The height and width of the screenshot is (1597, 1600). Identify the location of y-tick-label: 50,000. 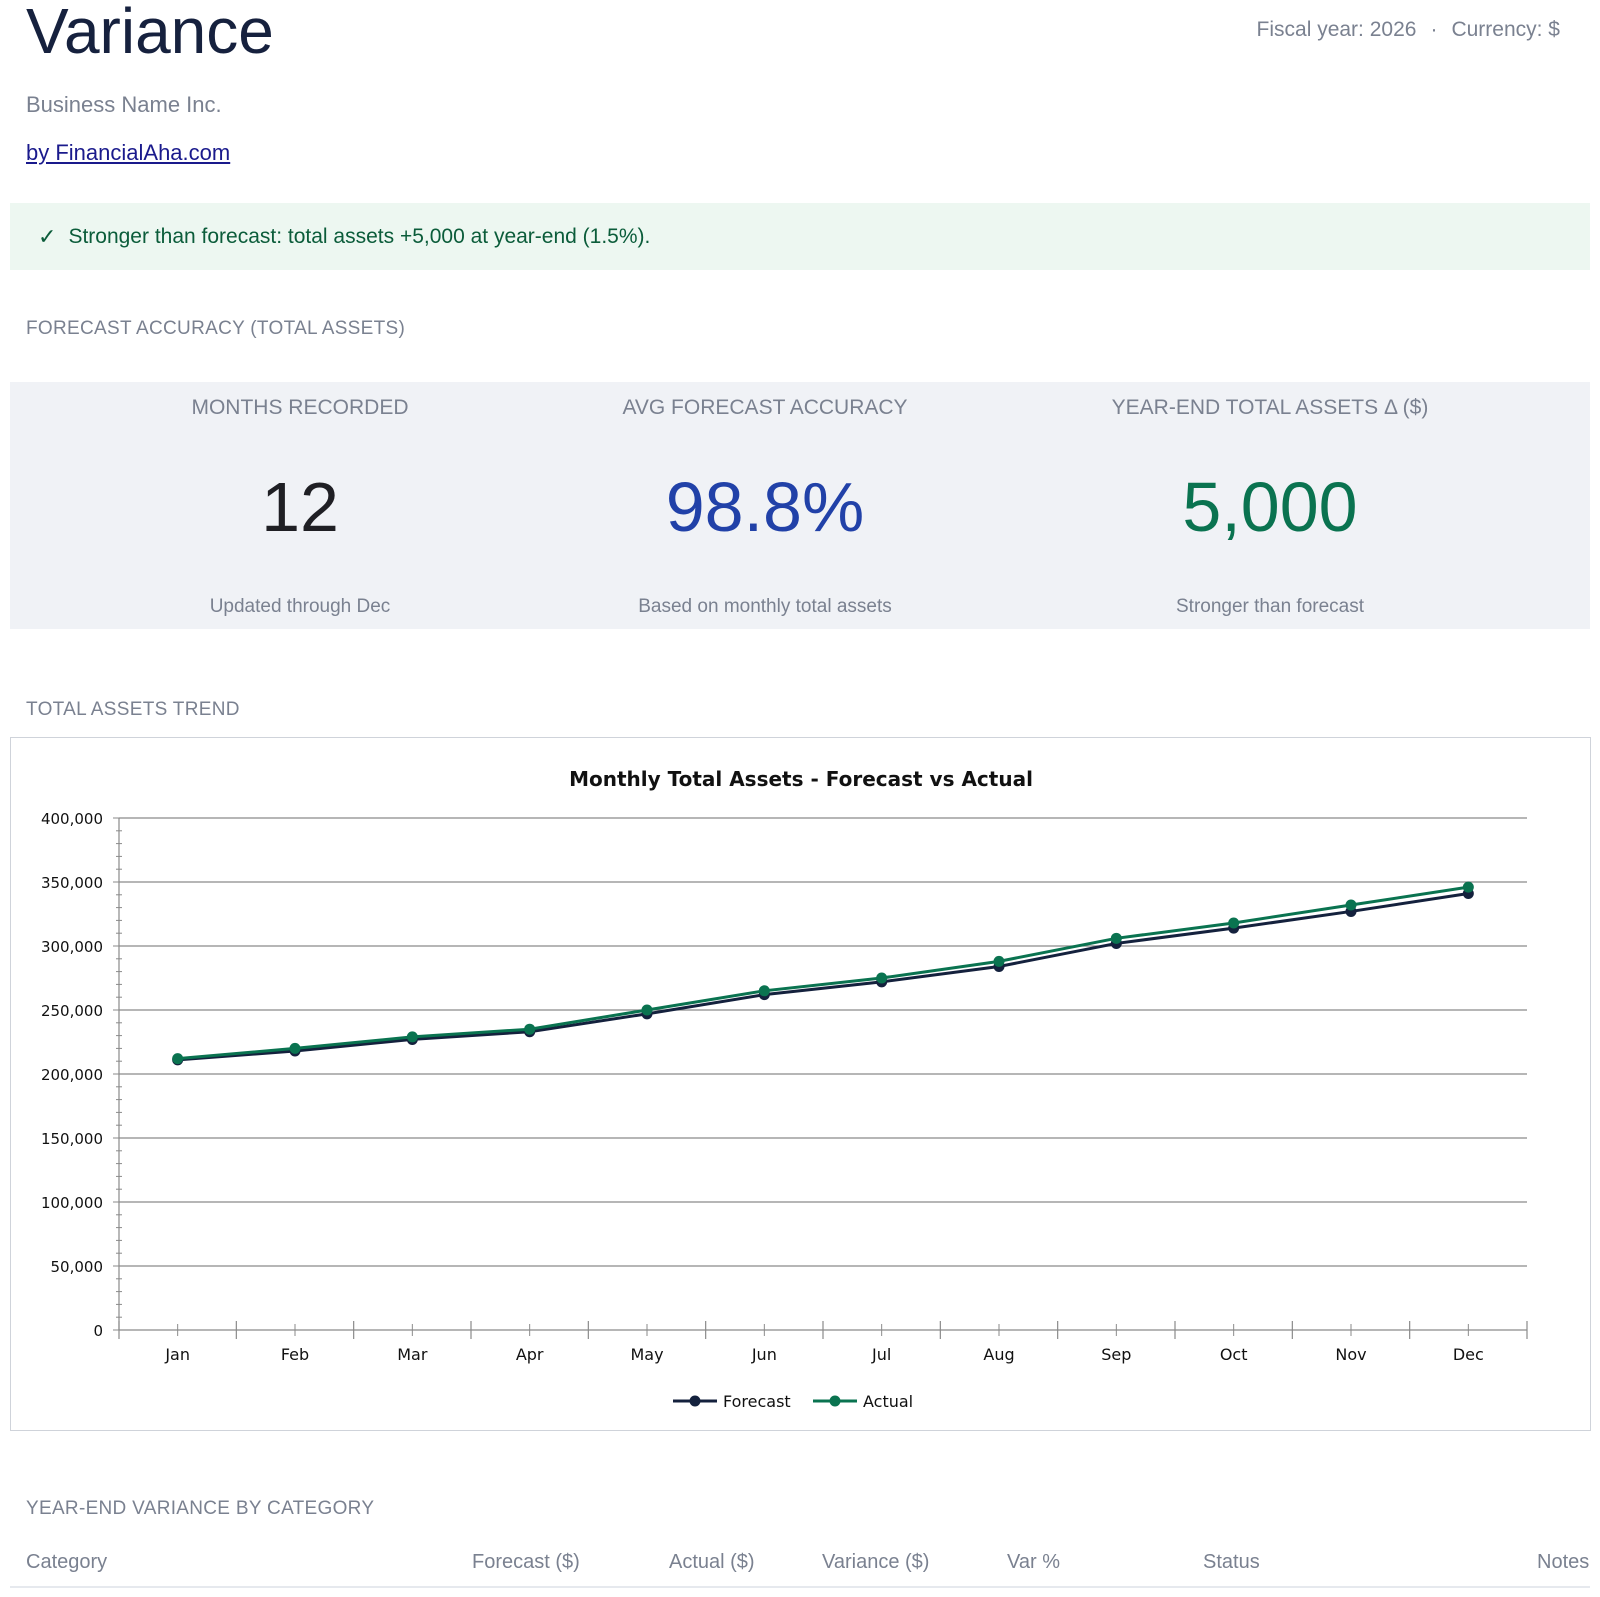
(77, 1267).